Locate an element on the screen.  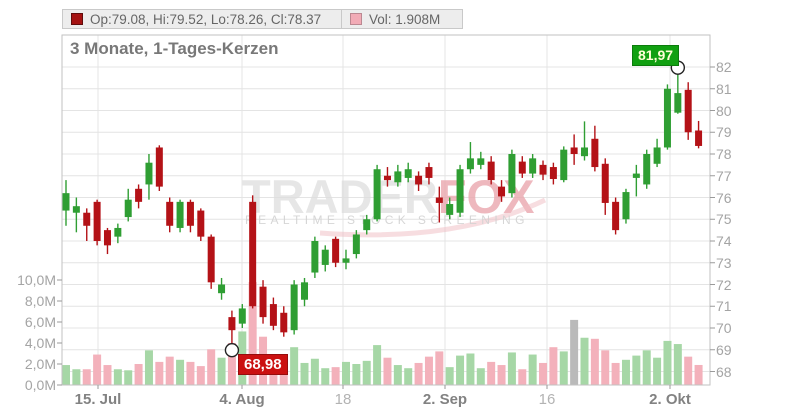
svg-text: REALTIME STOCK SCREENING is located at coordinates (387, 220).